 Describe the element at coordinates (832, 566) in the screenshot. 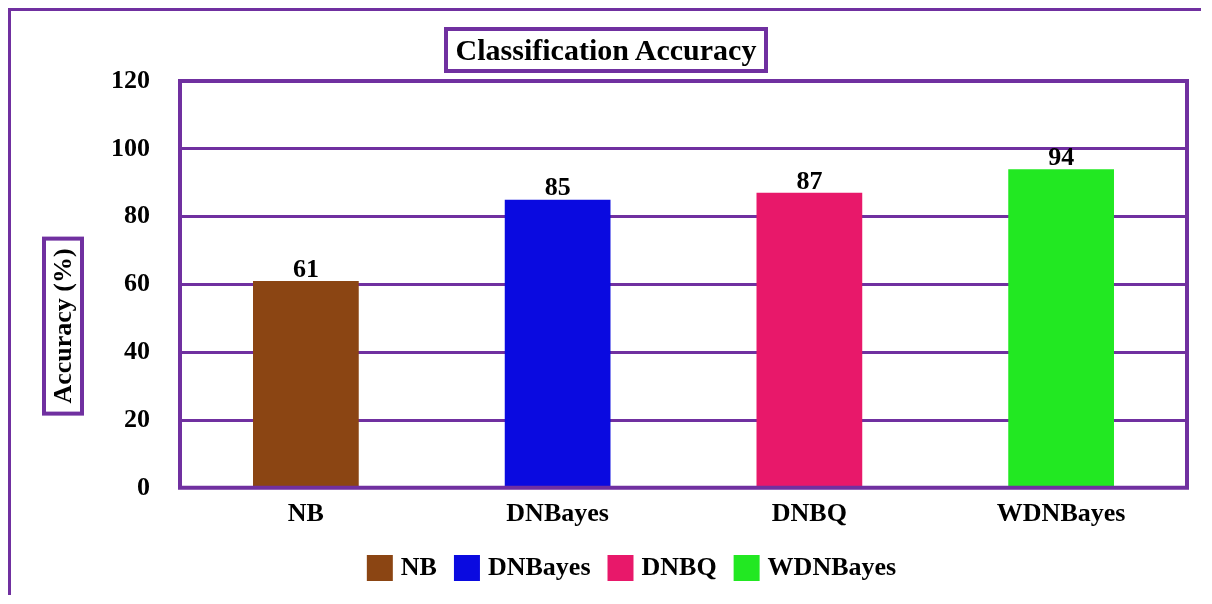

I see `legend-label: WDNBayes` at that location.